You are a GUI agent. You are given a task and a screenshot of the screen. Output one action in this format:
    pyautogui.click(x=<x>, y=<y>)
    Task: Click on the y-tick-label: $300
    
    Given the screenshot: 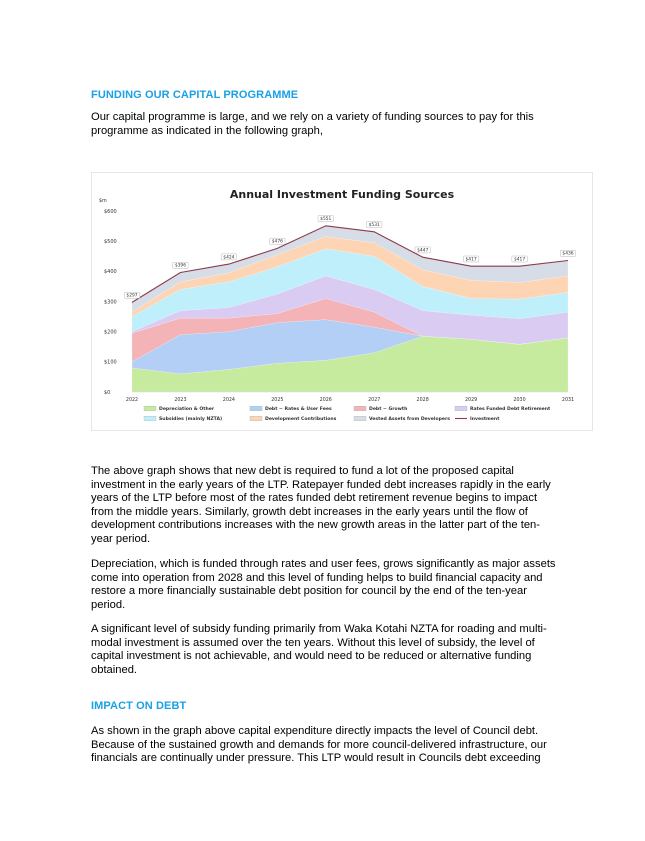 What is the action you would take?
    pyautogui.click(x=110, y=302)
    